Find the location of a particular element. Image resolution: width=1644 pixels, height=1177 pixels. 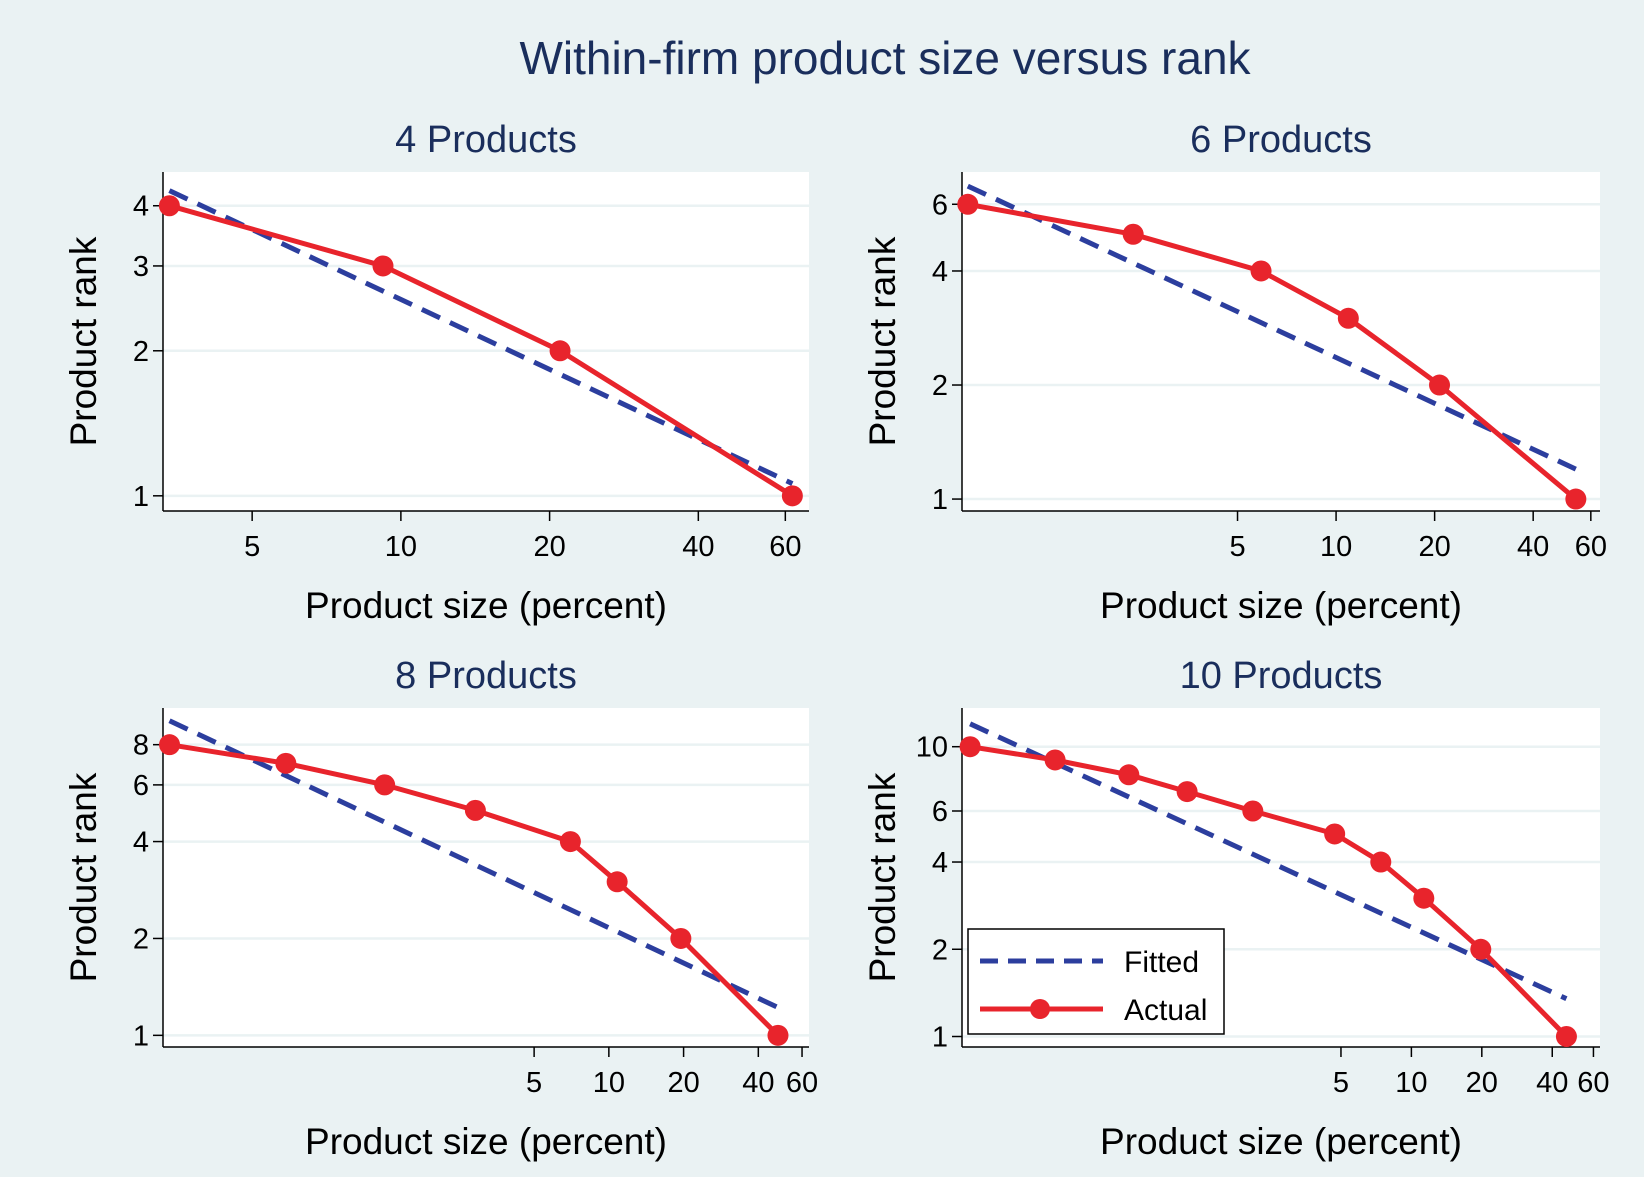

legend-box is located at coordinates (1096, 981).